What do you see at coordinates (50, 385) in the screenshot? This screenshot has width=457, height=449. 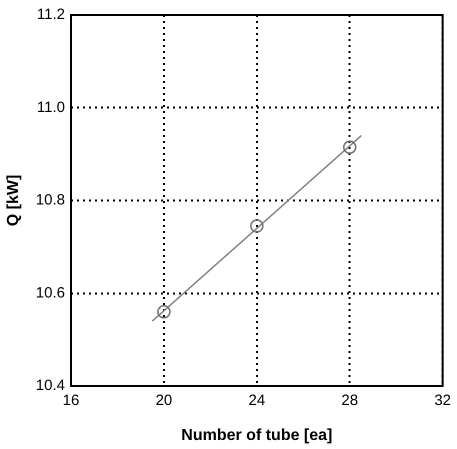 I see `y-tick-label: 10.4` at bounding box center [50, 385].